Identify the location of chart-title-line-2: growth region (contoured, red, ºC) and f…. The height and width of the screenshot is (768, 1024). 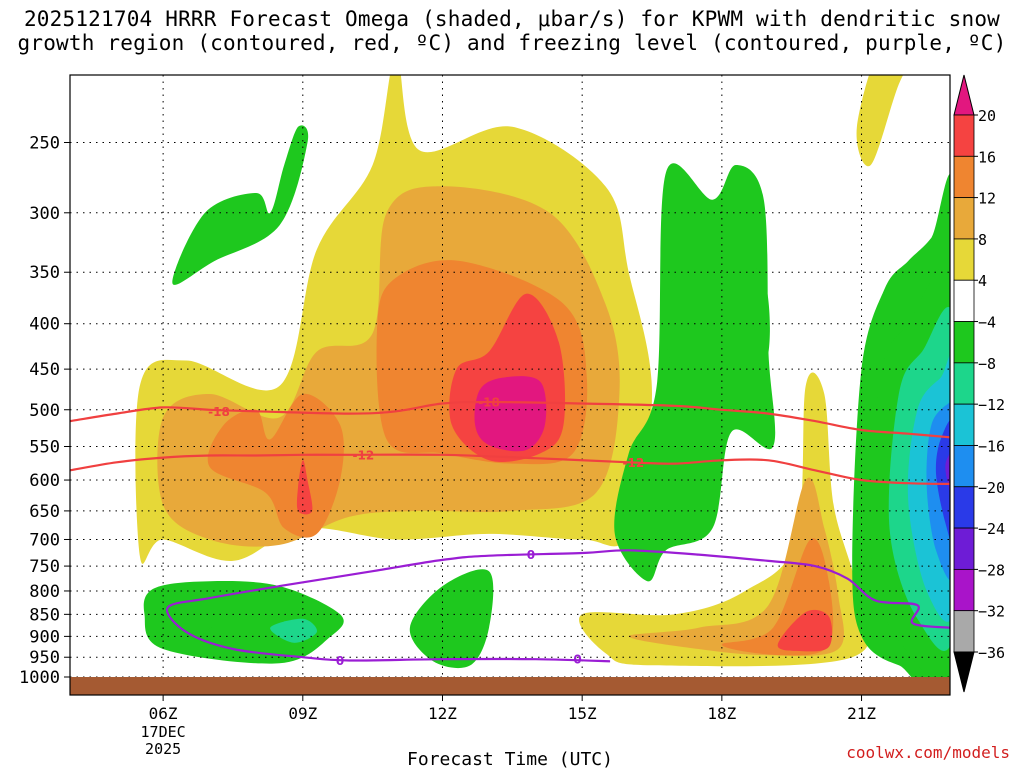
(512, 43).